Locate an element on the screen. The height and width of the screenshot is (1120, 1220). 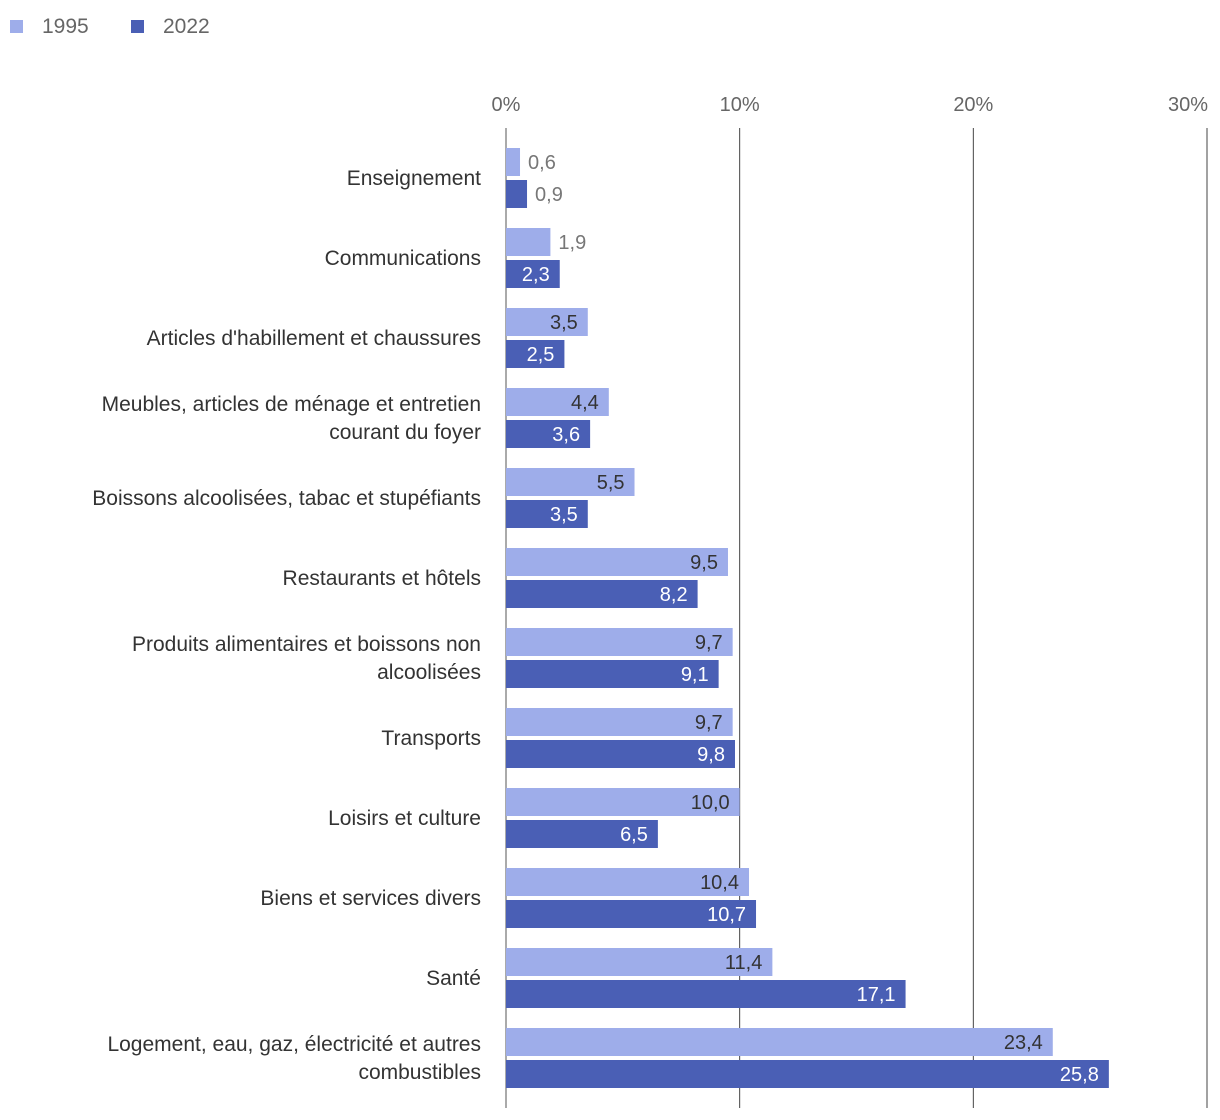
data-label-1995-logement-eau-gaz-electricite-et-autres-combustibles: 23,4 is located at coordinates (1023, 1043).